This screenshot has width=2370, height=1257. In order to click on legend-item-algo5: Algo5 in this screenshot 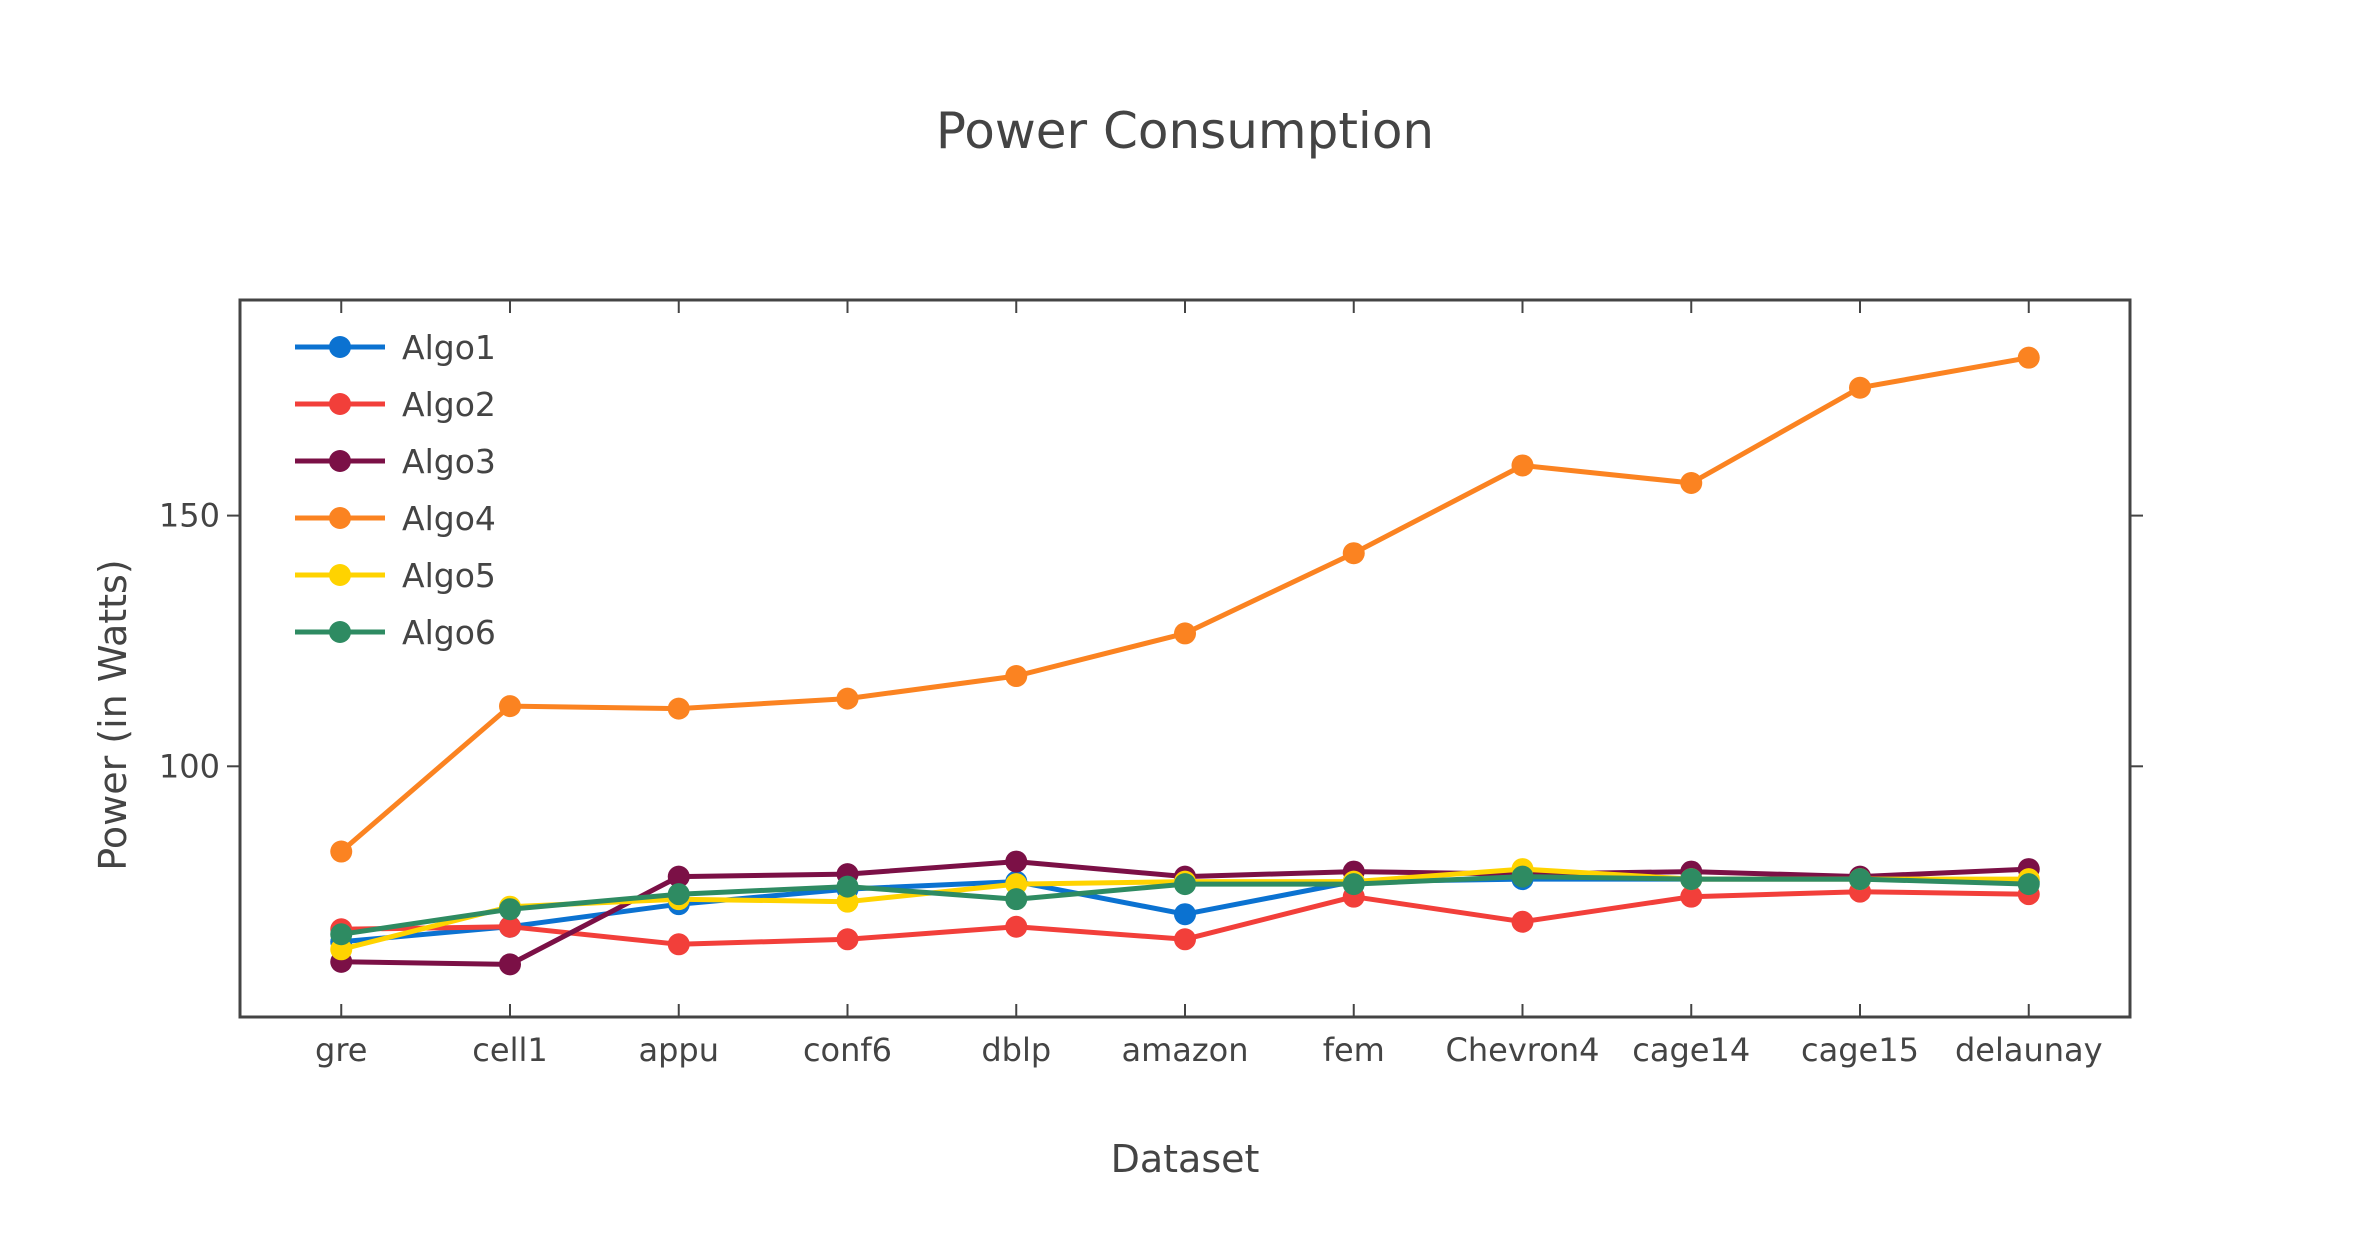, I will do `click(395, 575)`.